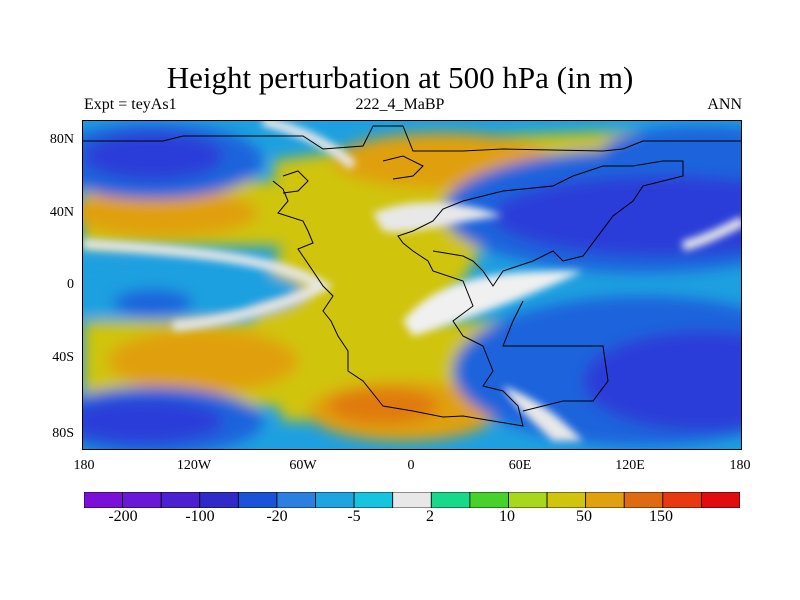 This screenshot has height=600, width=800. What do you see at coordinates (724, 104) in the screenshot?
I see `season-label: ANN` at bounding box center [724, 104].